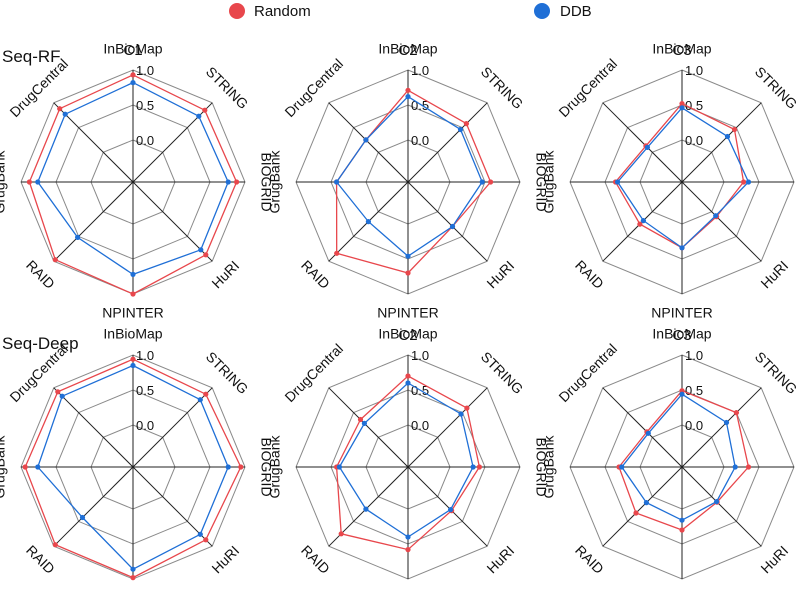 The image size is (798, 593). I want to click on row-label-seq-rf: Seq-RF, so click(31, 56).